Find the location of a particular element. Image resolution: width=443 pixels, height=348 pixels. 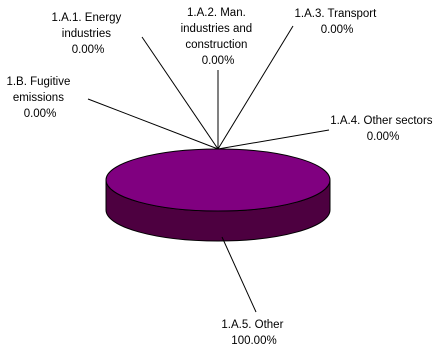

slice-label-line: 1.B. Fugitive is located at coordinates (38, 82).